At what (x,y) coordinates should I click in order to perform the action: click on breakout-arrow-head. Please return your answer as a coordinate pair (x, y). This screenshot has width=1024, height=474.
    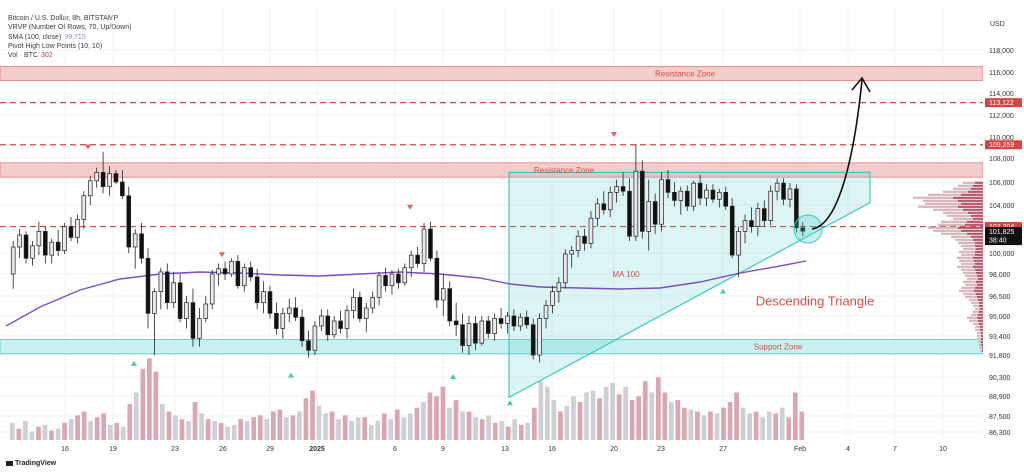
    Looking at the image, I should click on (861, 84).